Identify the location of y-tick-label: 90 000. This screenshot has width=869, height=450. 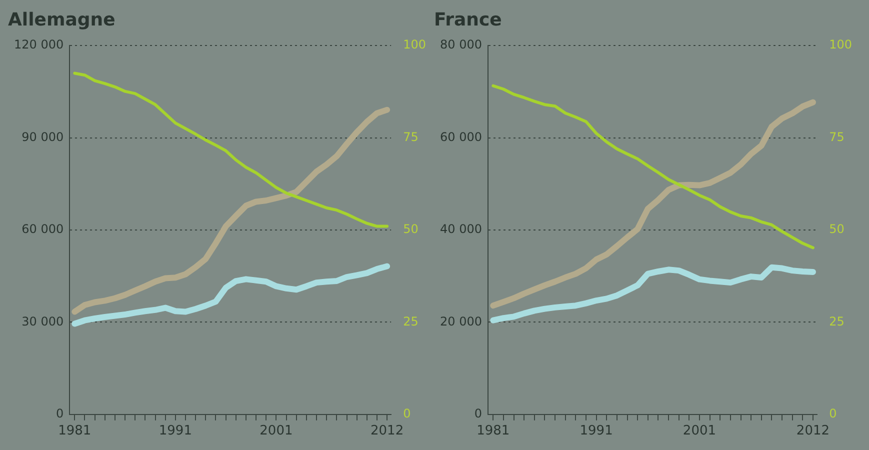
(43, 137).